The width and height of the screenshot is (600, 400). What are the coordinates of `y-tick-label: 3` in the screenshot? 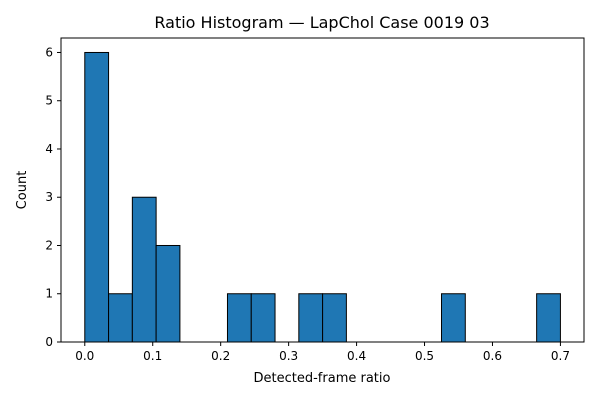 It's located at (49, 197).